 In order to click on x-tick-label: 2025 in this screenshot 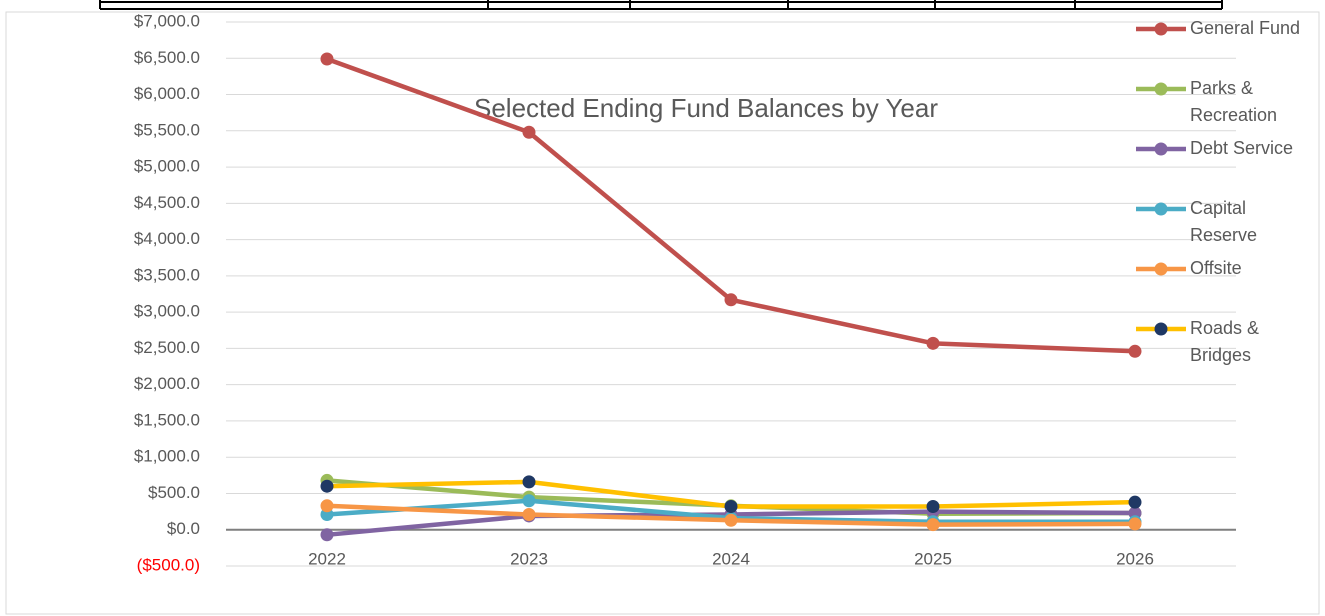, I will do `click(933, 558)`.